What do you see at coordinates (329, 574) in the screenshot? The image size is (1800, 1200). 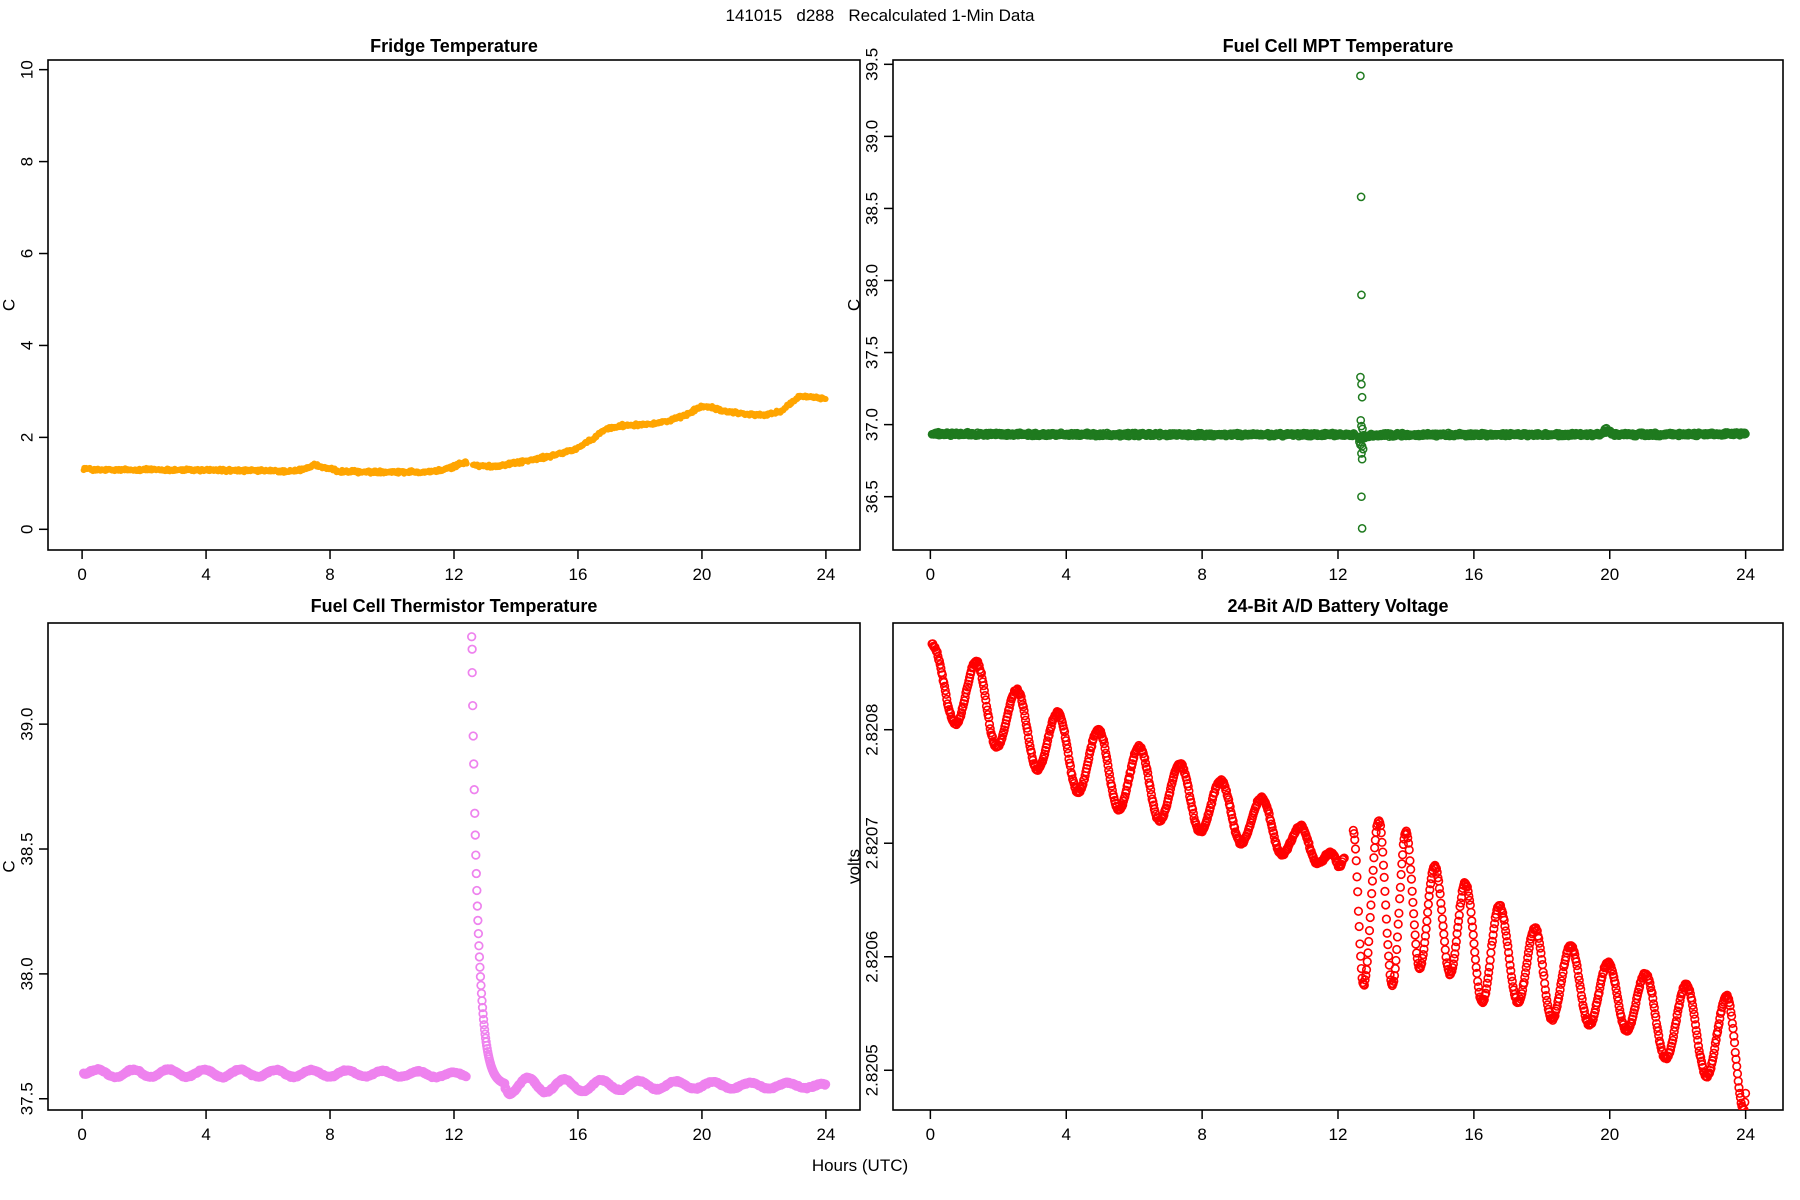 I see `x-tick-label: 8` at bounding box center [329, 574].